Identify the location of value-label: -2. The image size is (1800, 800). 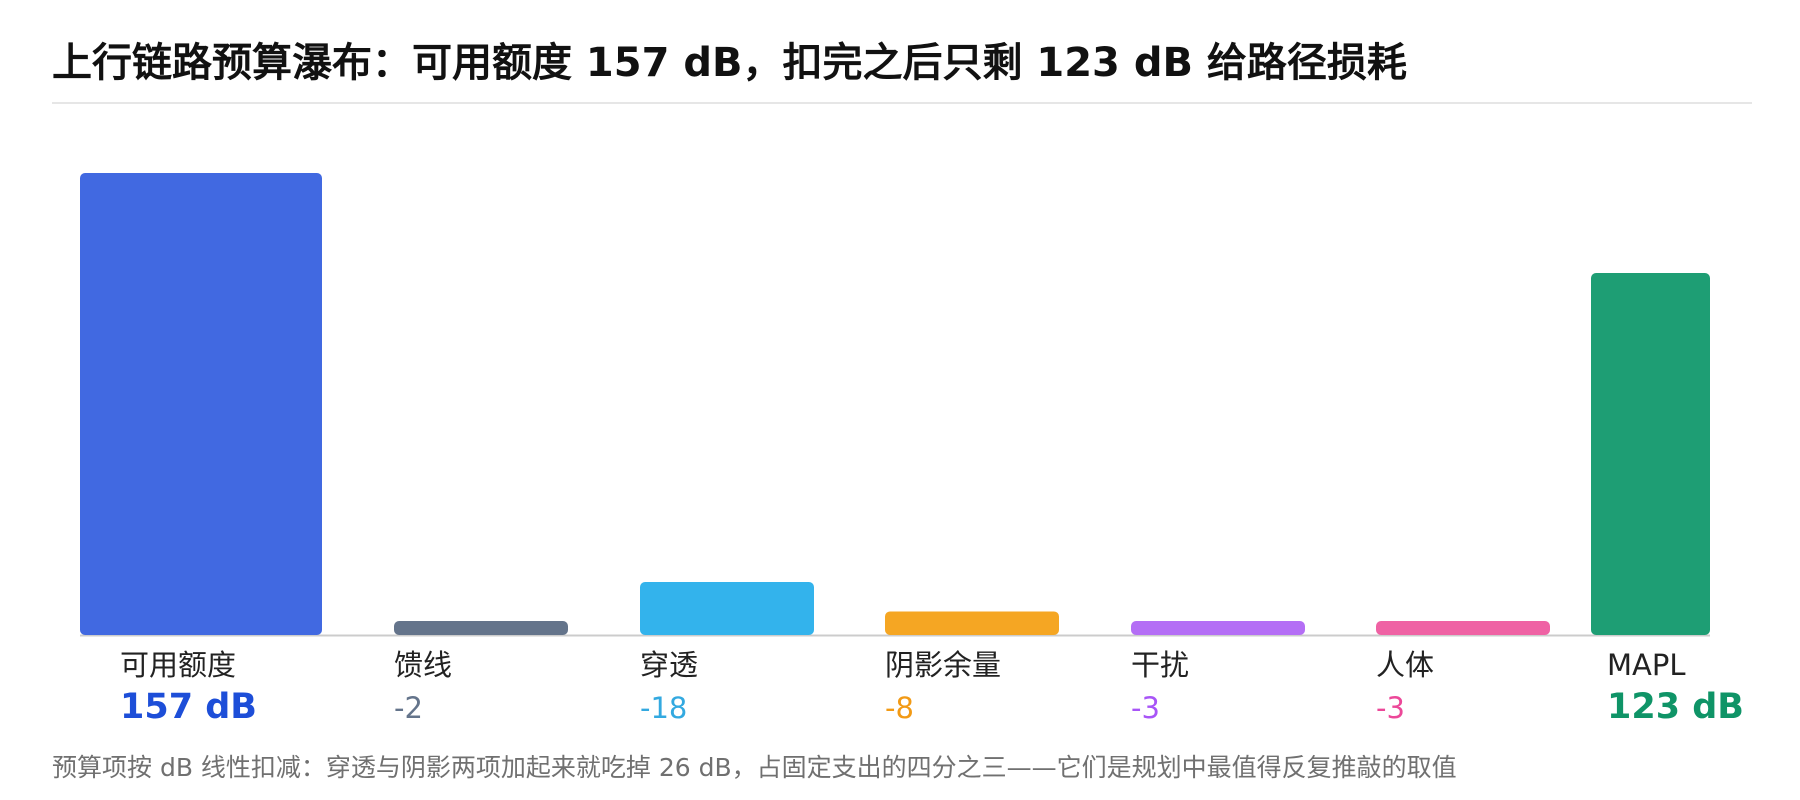
(408, 708).